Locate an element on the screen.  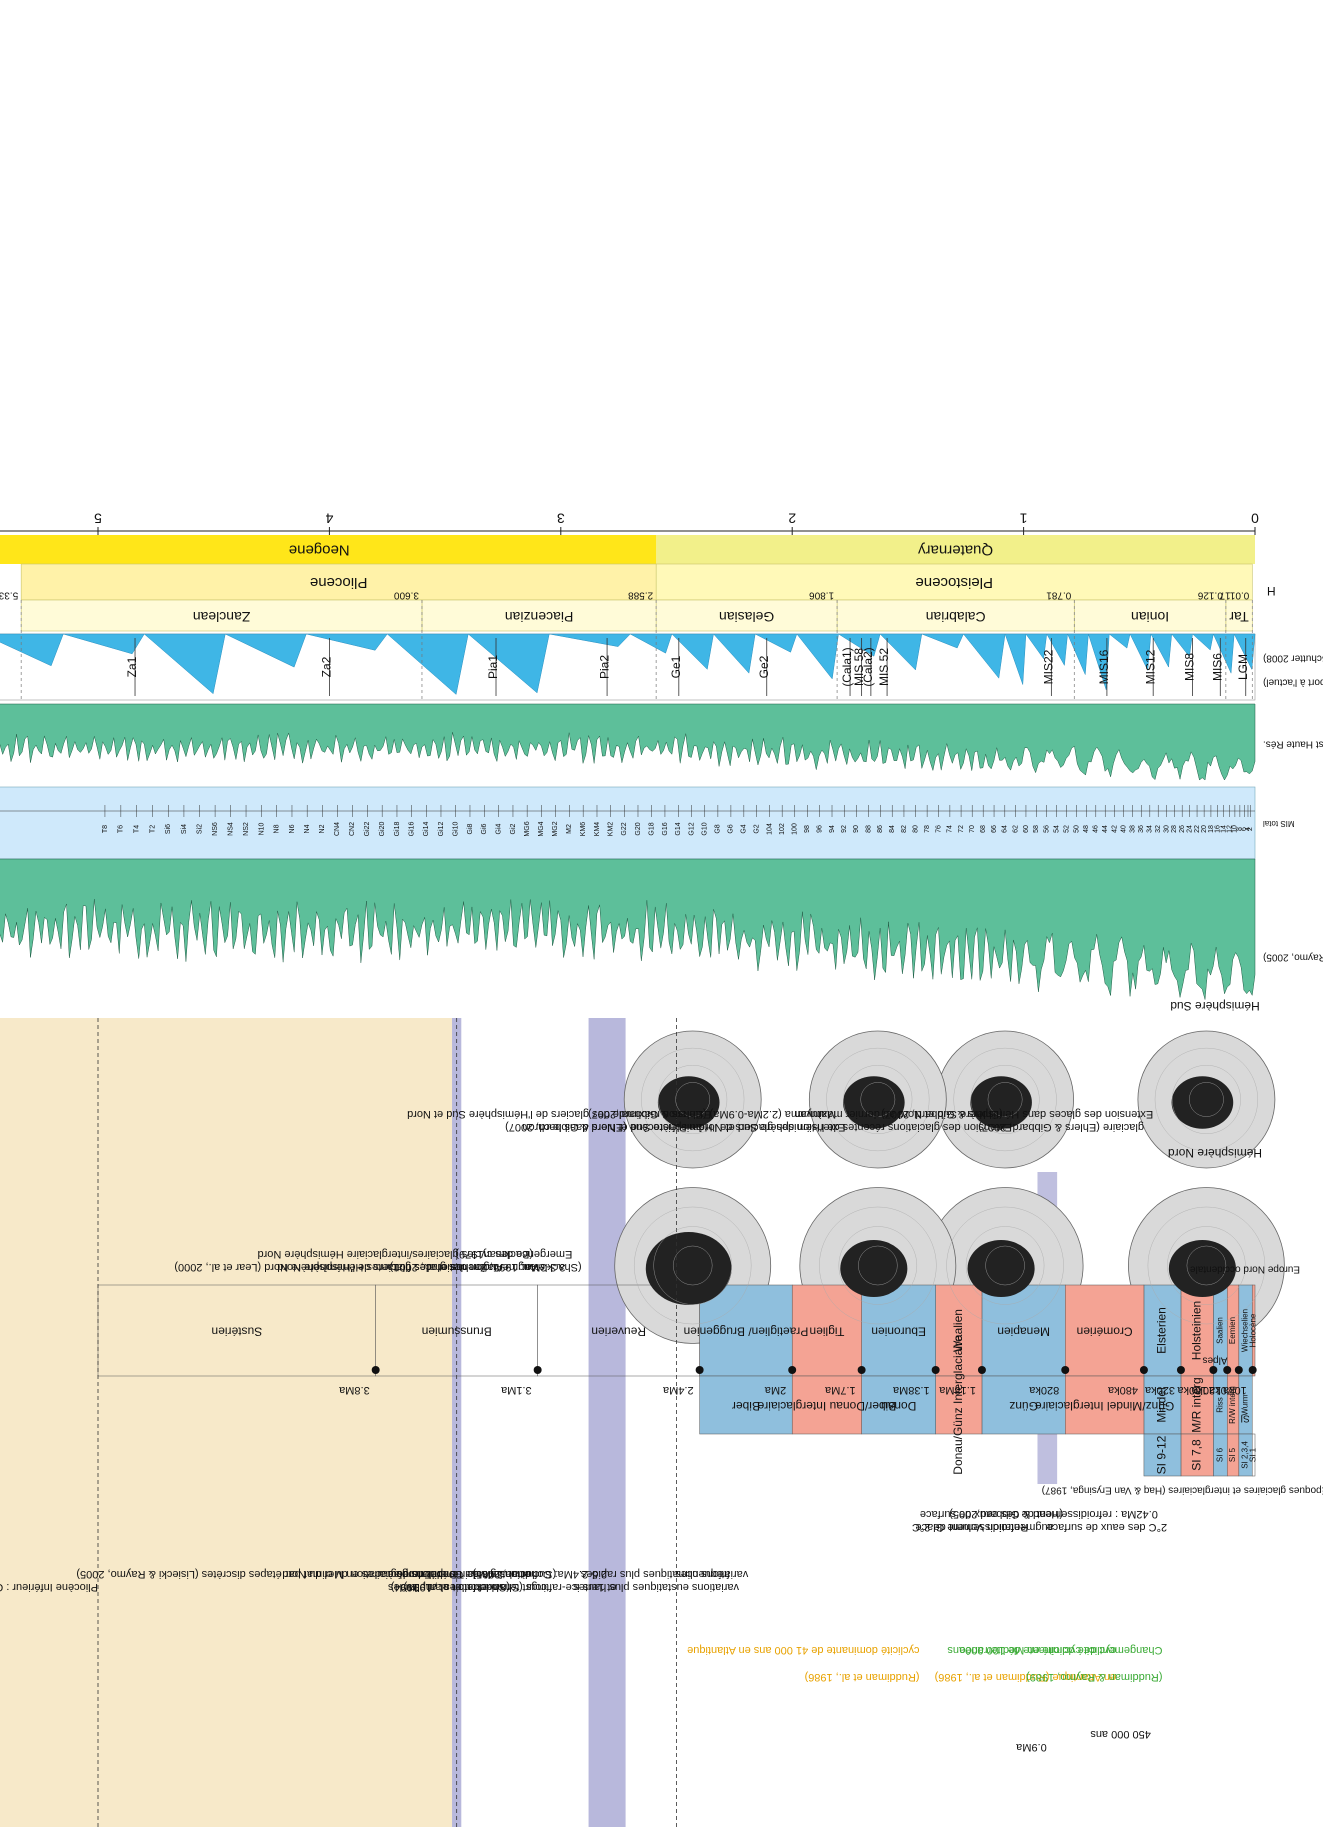
event-annotation: (Shackleton et al., 1994) is located at coordinates (450, 1587).